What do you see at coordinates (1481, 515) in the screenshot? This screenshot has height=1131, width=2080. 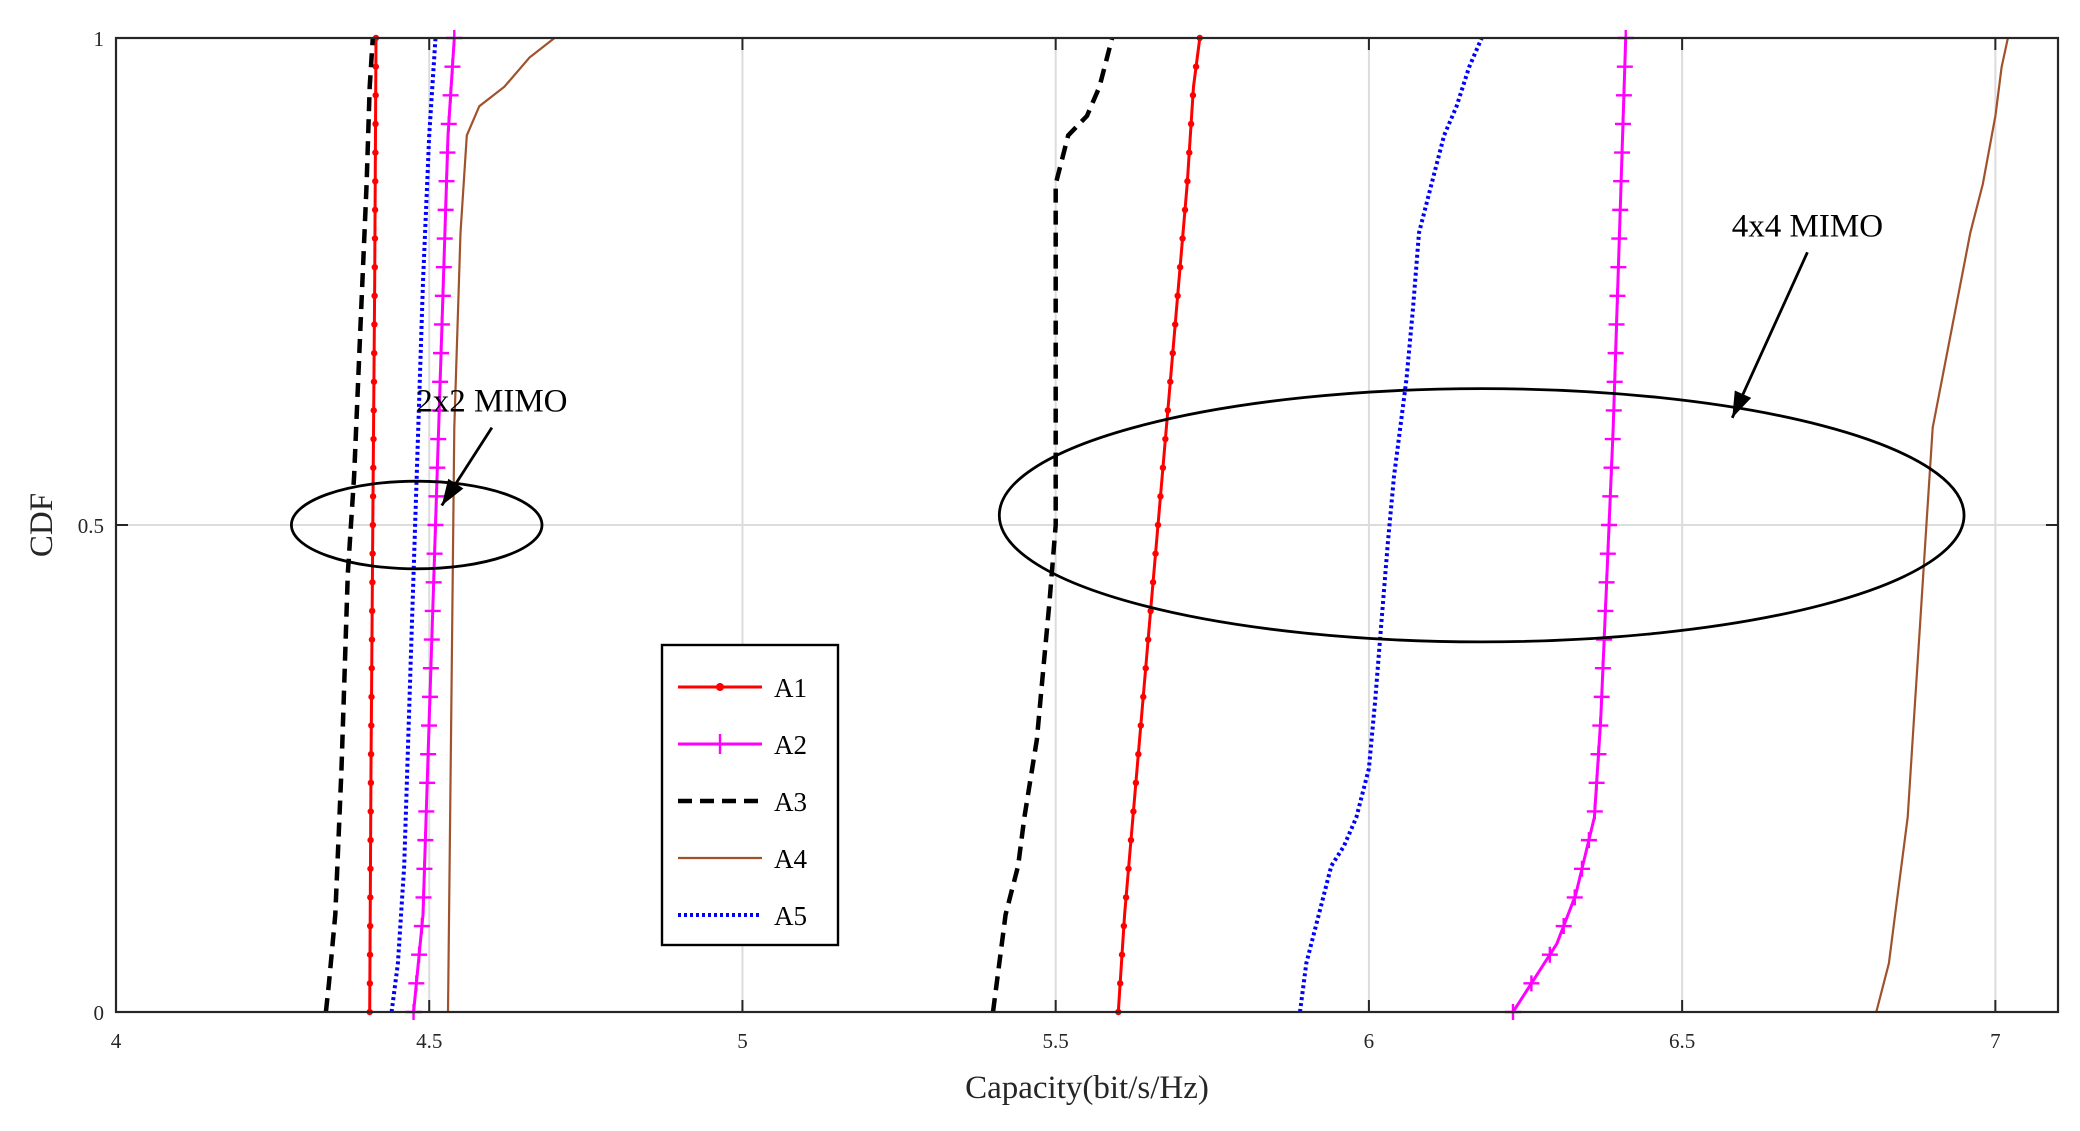 I see `annotation-ellipse` at bounding box center [1481, 515].